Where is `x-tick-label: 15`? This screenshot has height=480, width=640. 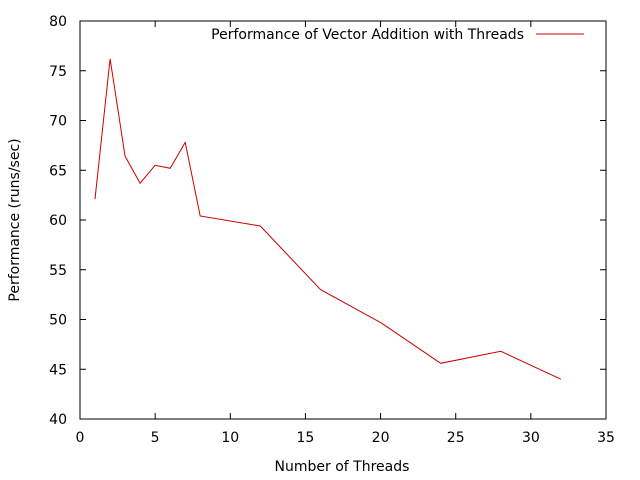 x-tick-label: 15 is located at coordinates (306, 438).